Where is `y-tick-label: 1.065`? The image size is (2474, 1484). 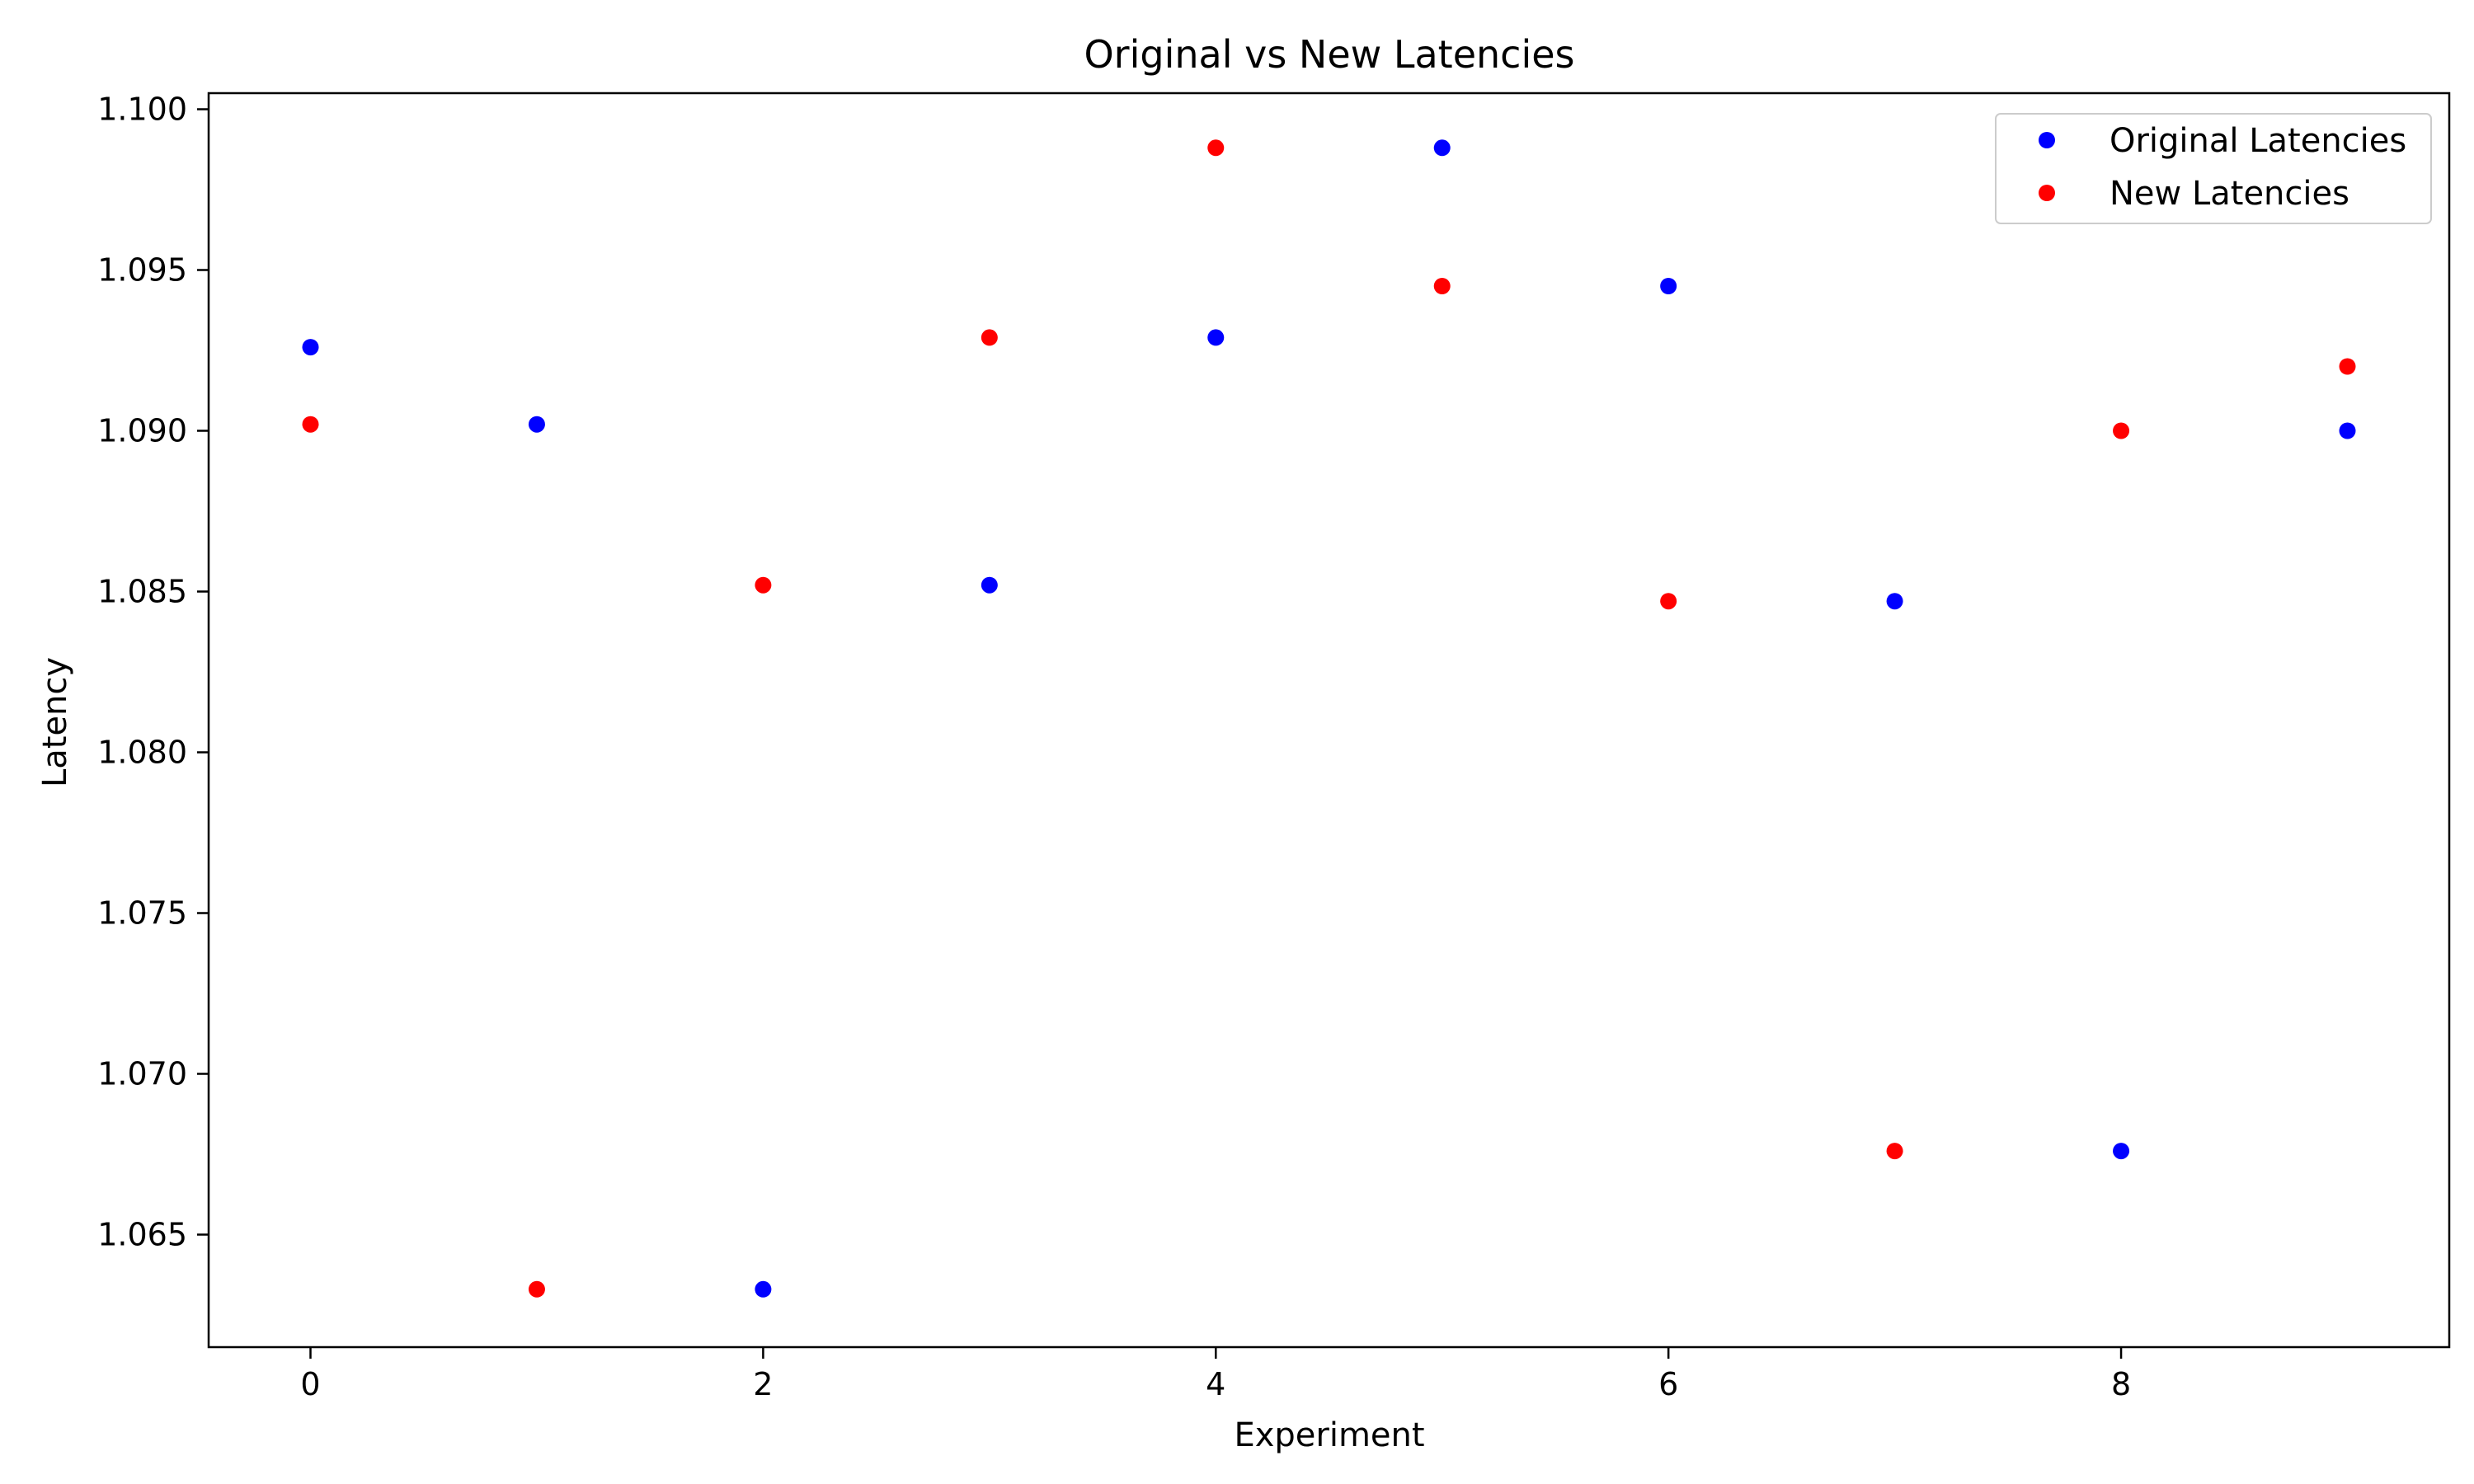 y-tick-label: 1.065 is located at coordinates (142, 1235).